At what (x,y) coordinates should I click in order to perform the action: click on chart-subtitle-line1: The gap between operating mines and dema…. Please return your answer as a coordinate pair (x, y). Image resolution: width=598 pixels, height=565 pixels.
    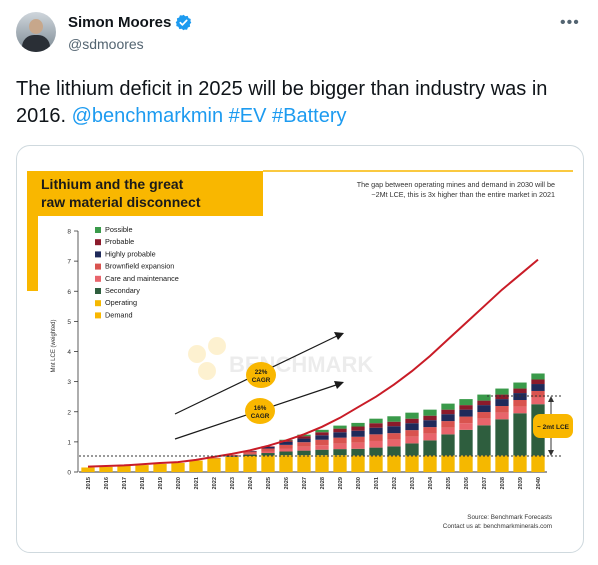
    Looking at the image, I should click on (456, 184).